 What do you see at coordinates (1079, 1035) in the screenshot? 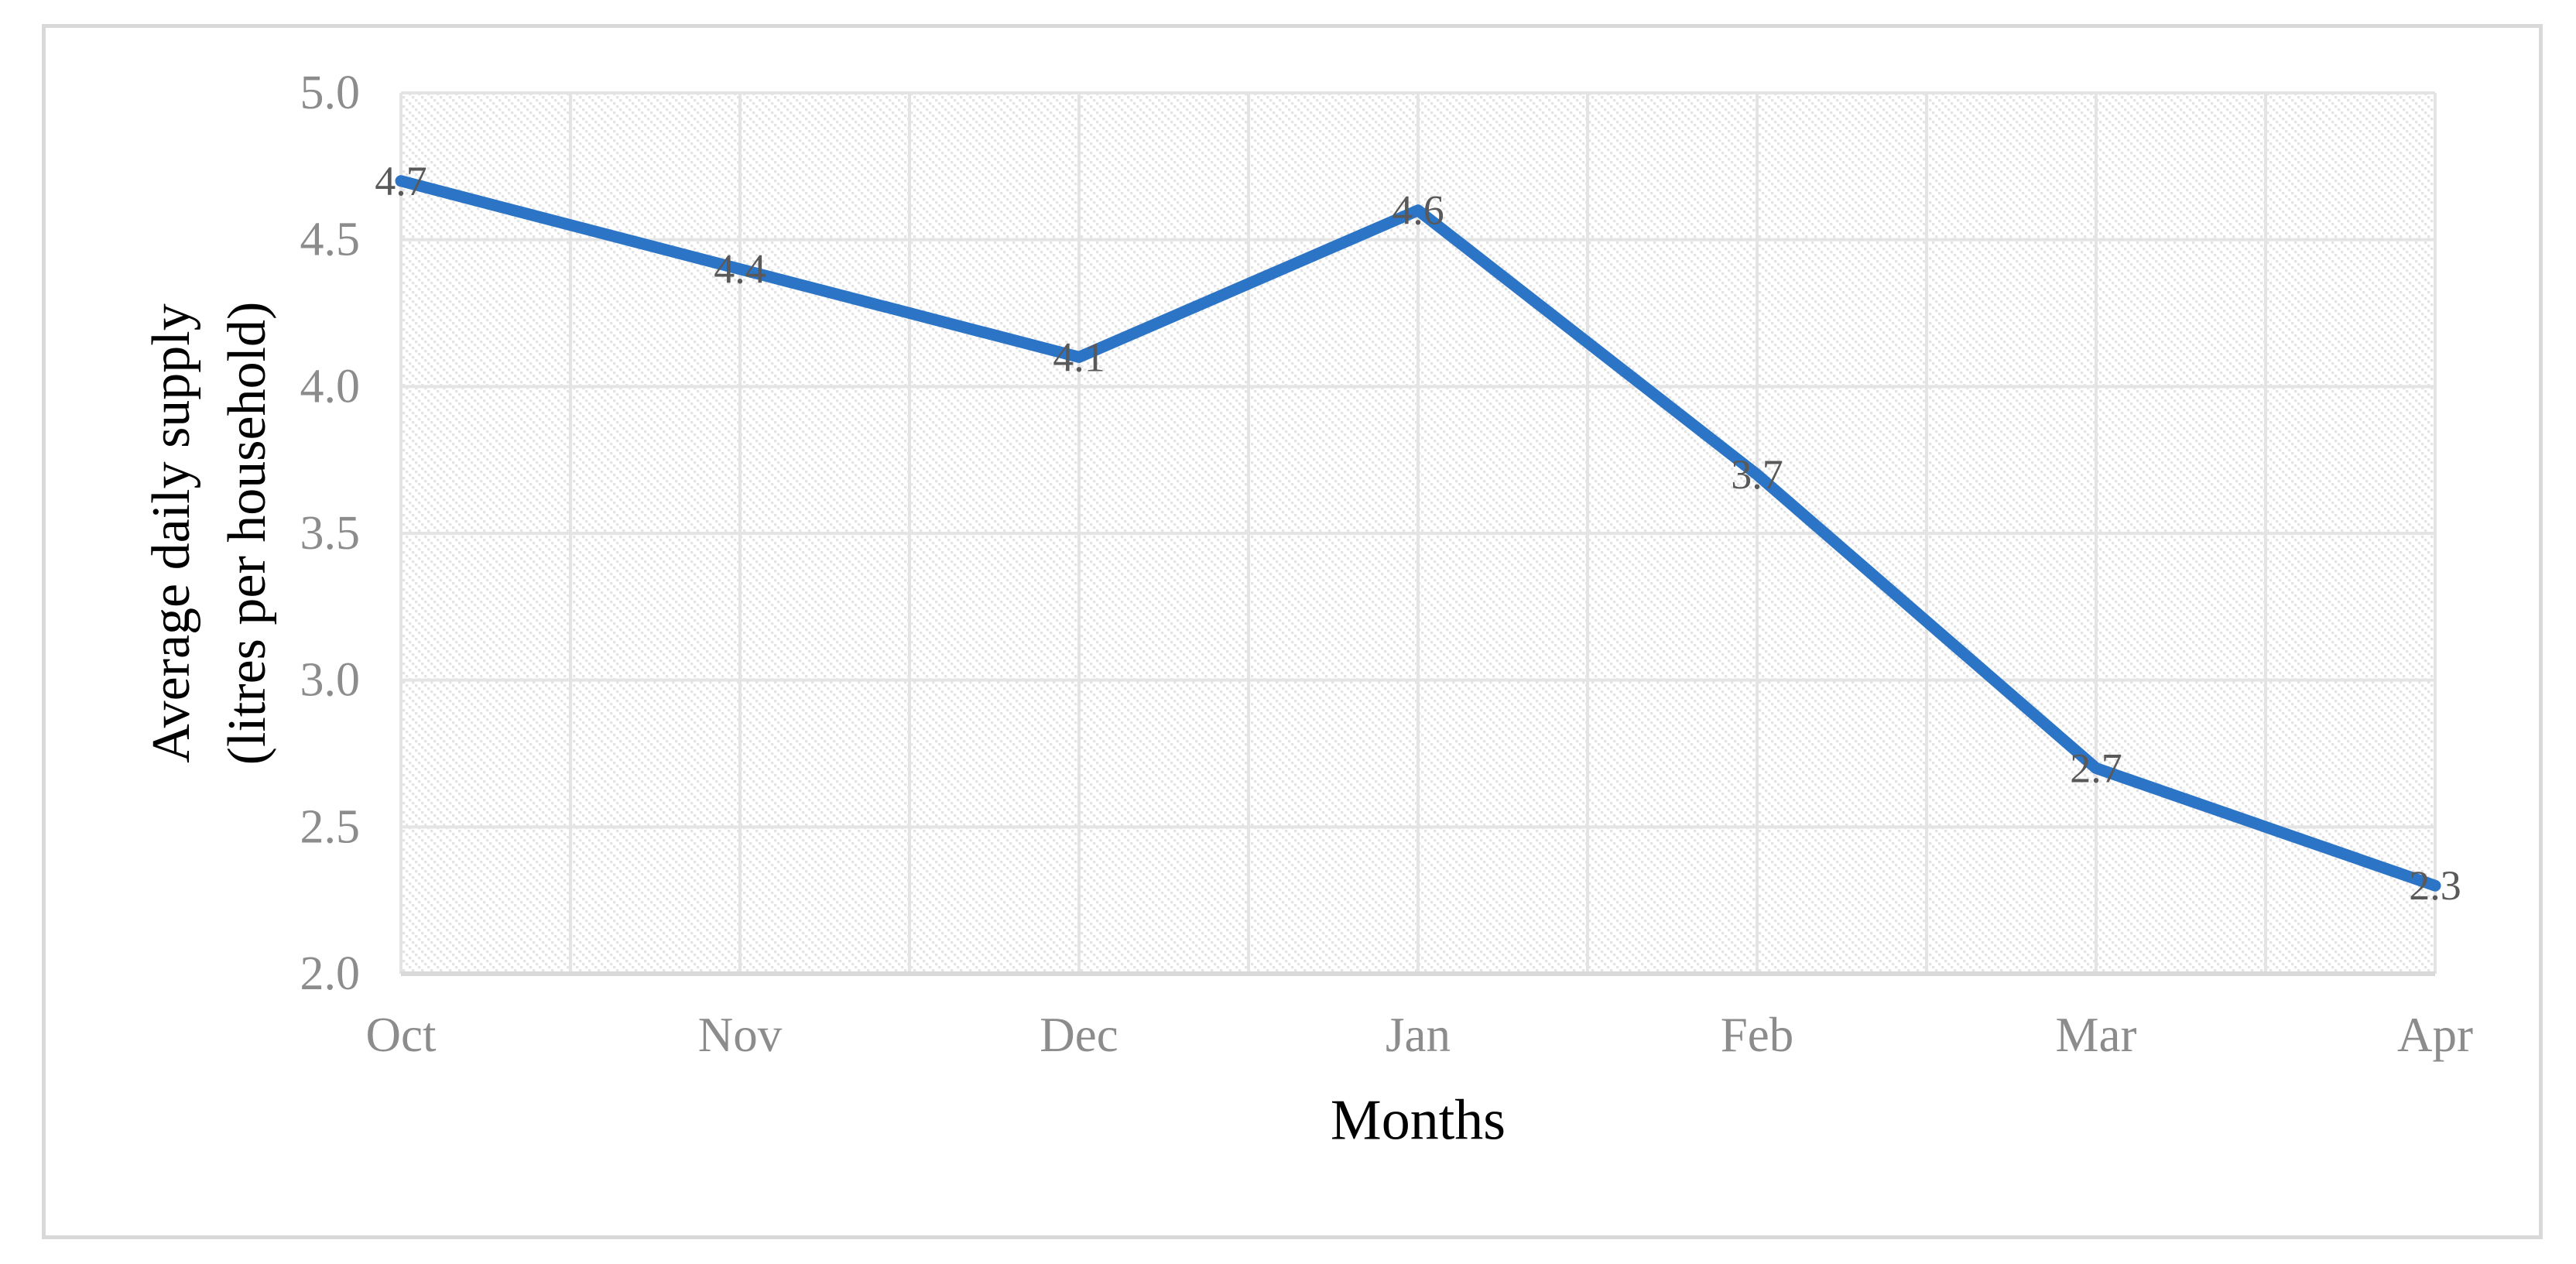
I see `x-axis-tick-label: Dec` at bounding box center [1079, 1035].